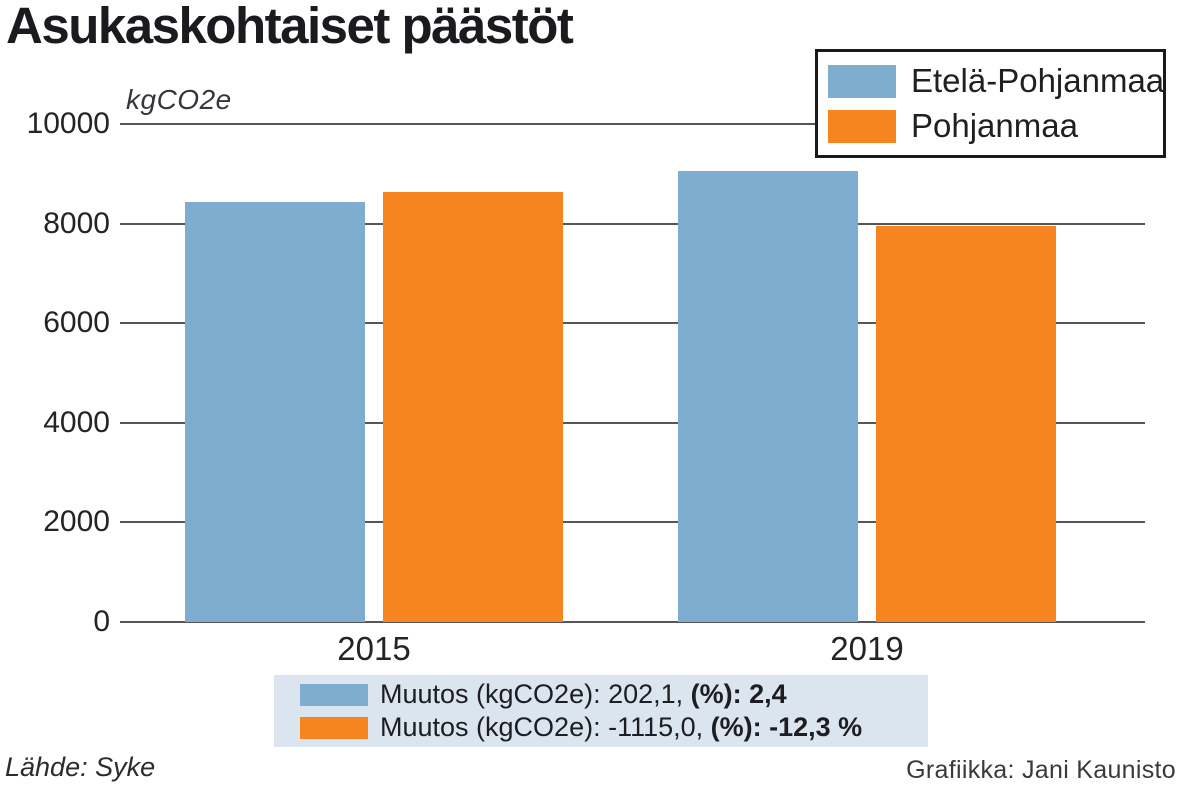 Image resolution: width=1181 pixels, height=787 pixels. What do you see at coordinates (80, 767) in the screenshot?
I see `source-label: Lähde: Syke` at bounding box center [80, 767].